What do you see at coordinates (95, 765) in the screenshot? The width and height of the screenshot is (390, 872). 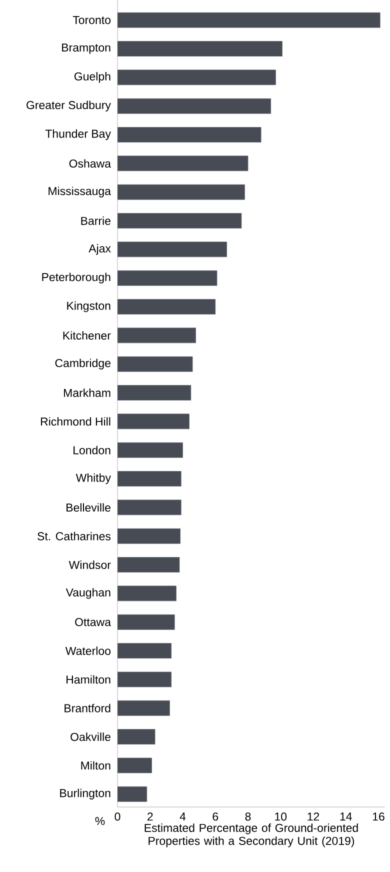 I see `y-tick-label: Milton` at bounding box center [95, 765].